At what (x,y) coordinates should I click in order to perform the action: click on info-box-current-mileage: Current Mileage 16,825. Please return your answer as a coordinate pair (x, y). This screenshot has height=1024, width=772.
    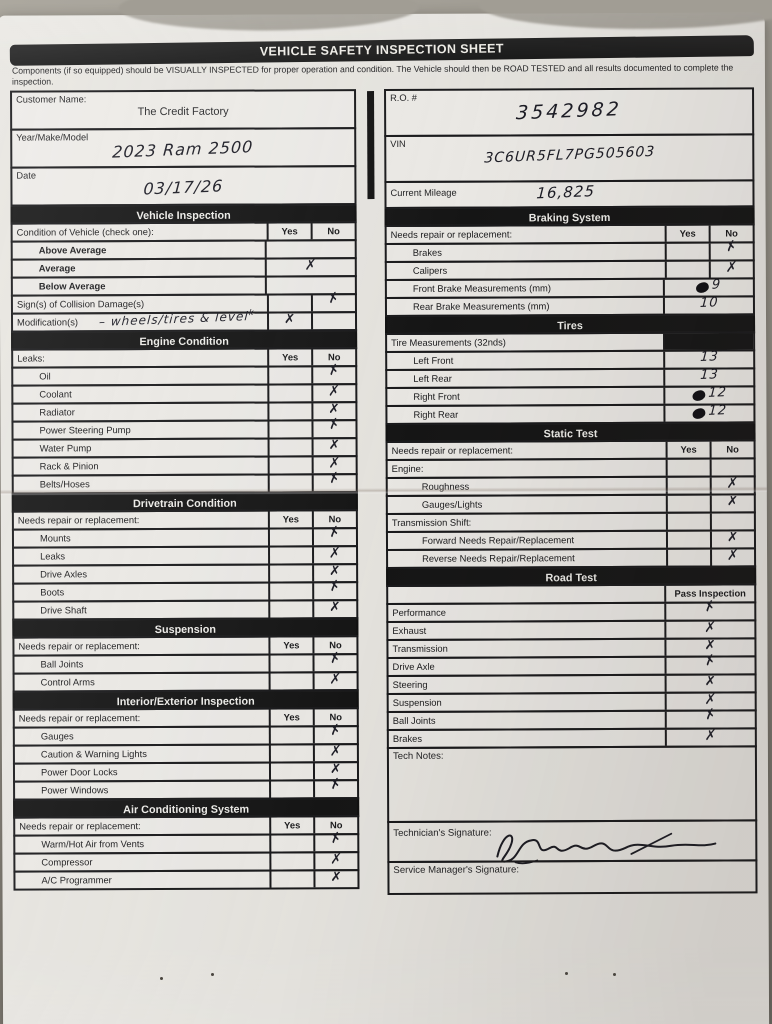
    Looking at the image, I should click on (569, 194).